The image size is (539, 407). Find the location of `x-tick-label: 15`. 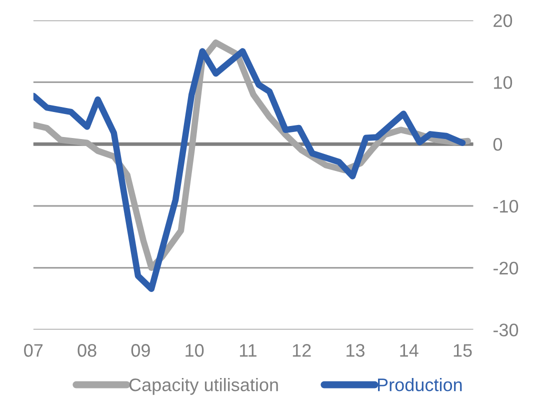

x-tick-label: 15 is located at coordinates (463, 350).